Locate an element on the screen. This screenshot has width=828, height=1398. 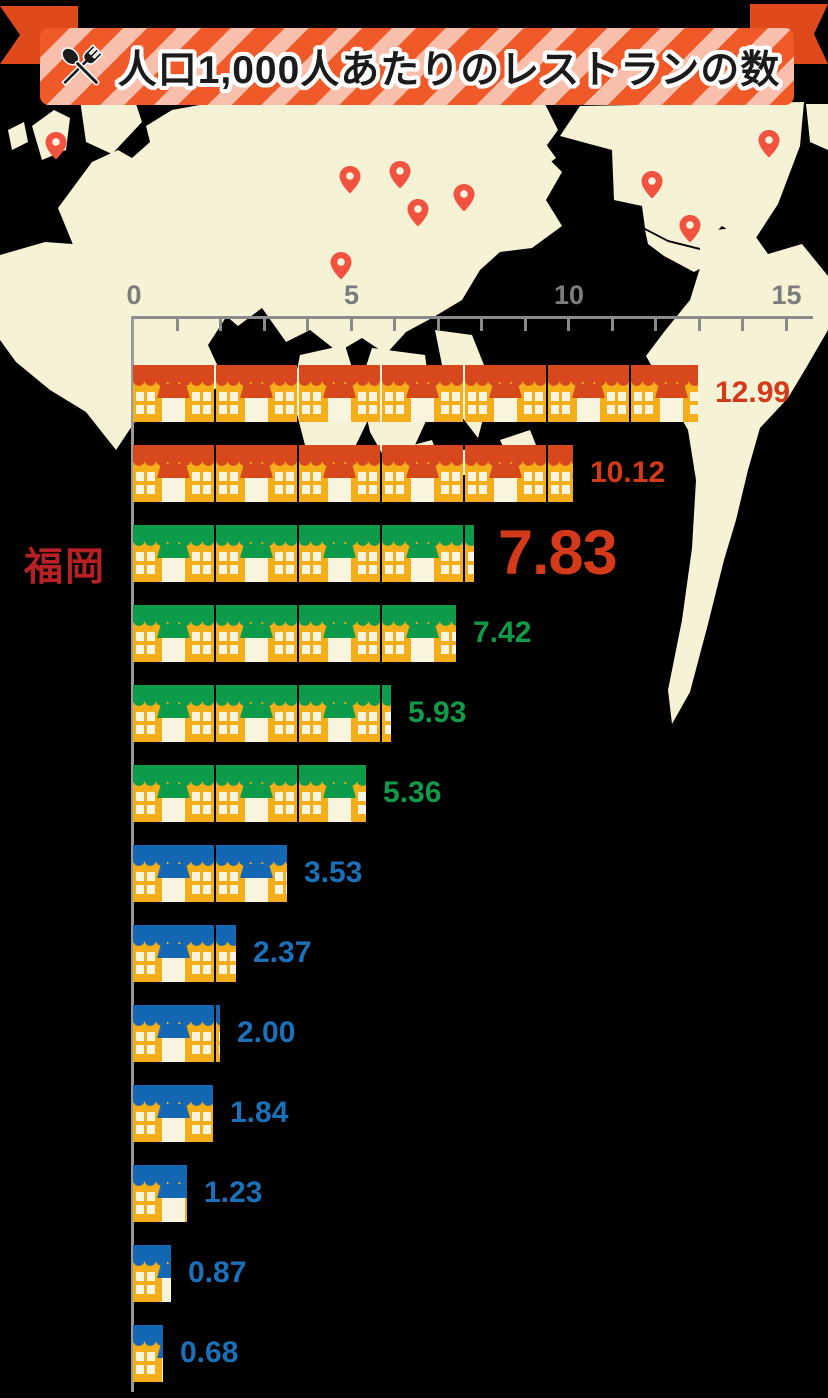
bar-value-label: 7.42 is located at coordinates (502, 632).